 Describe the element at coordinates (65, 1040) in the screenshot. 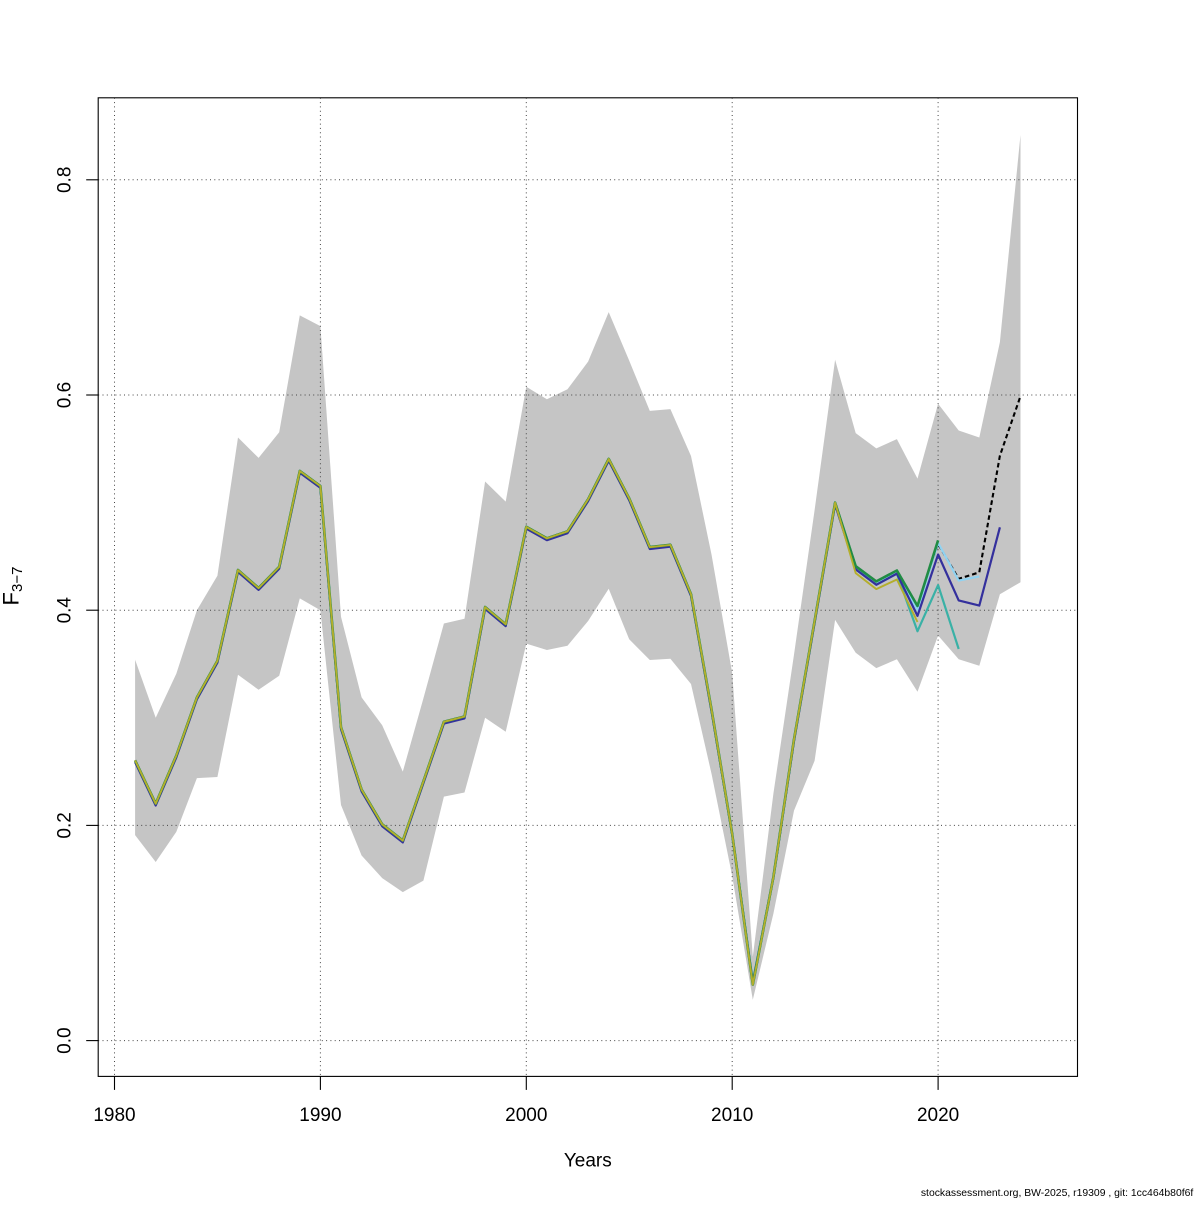

I see `svg-text: 0.0` at that location.